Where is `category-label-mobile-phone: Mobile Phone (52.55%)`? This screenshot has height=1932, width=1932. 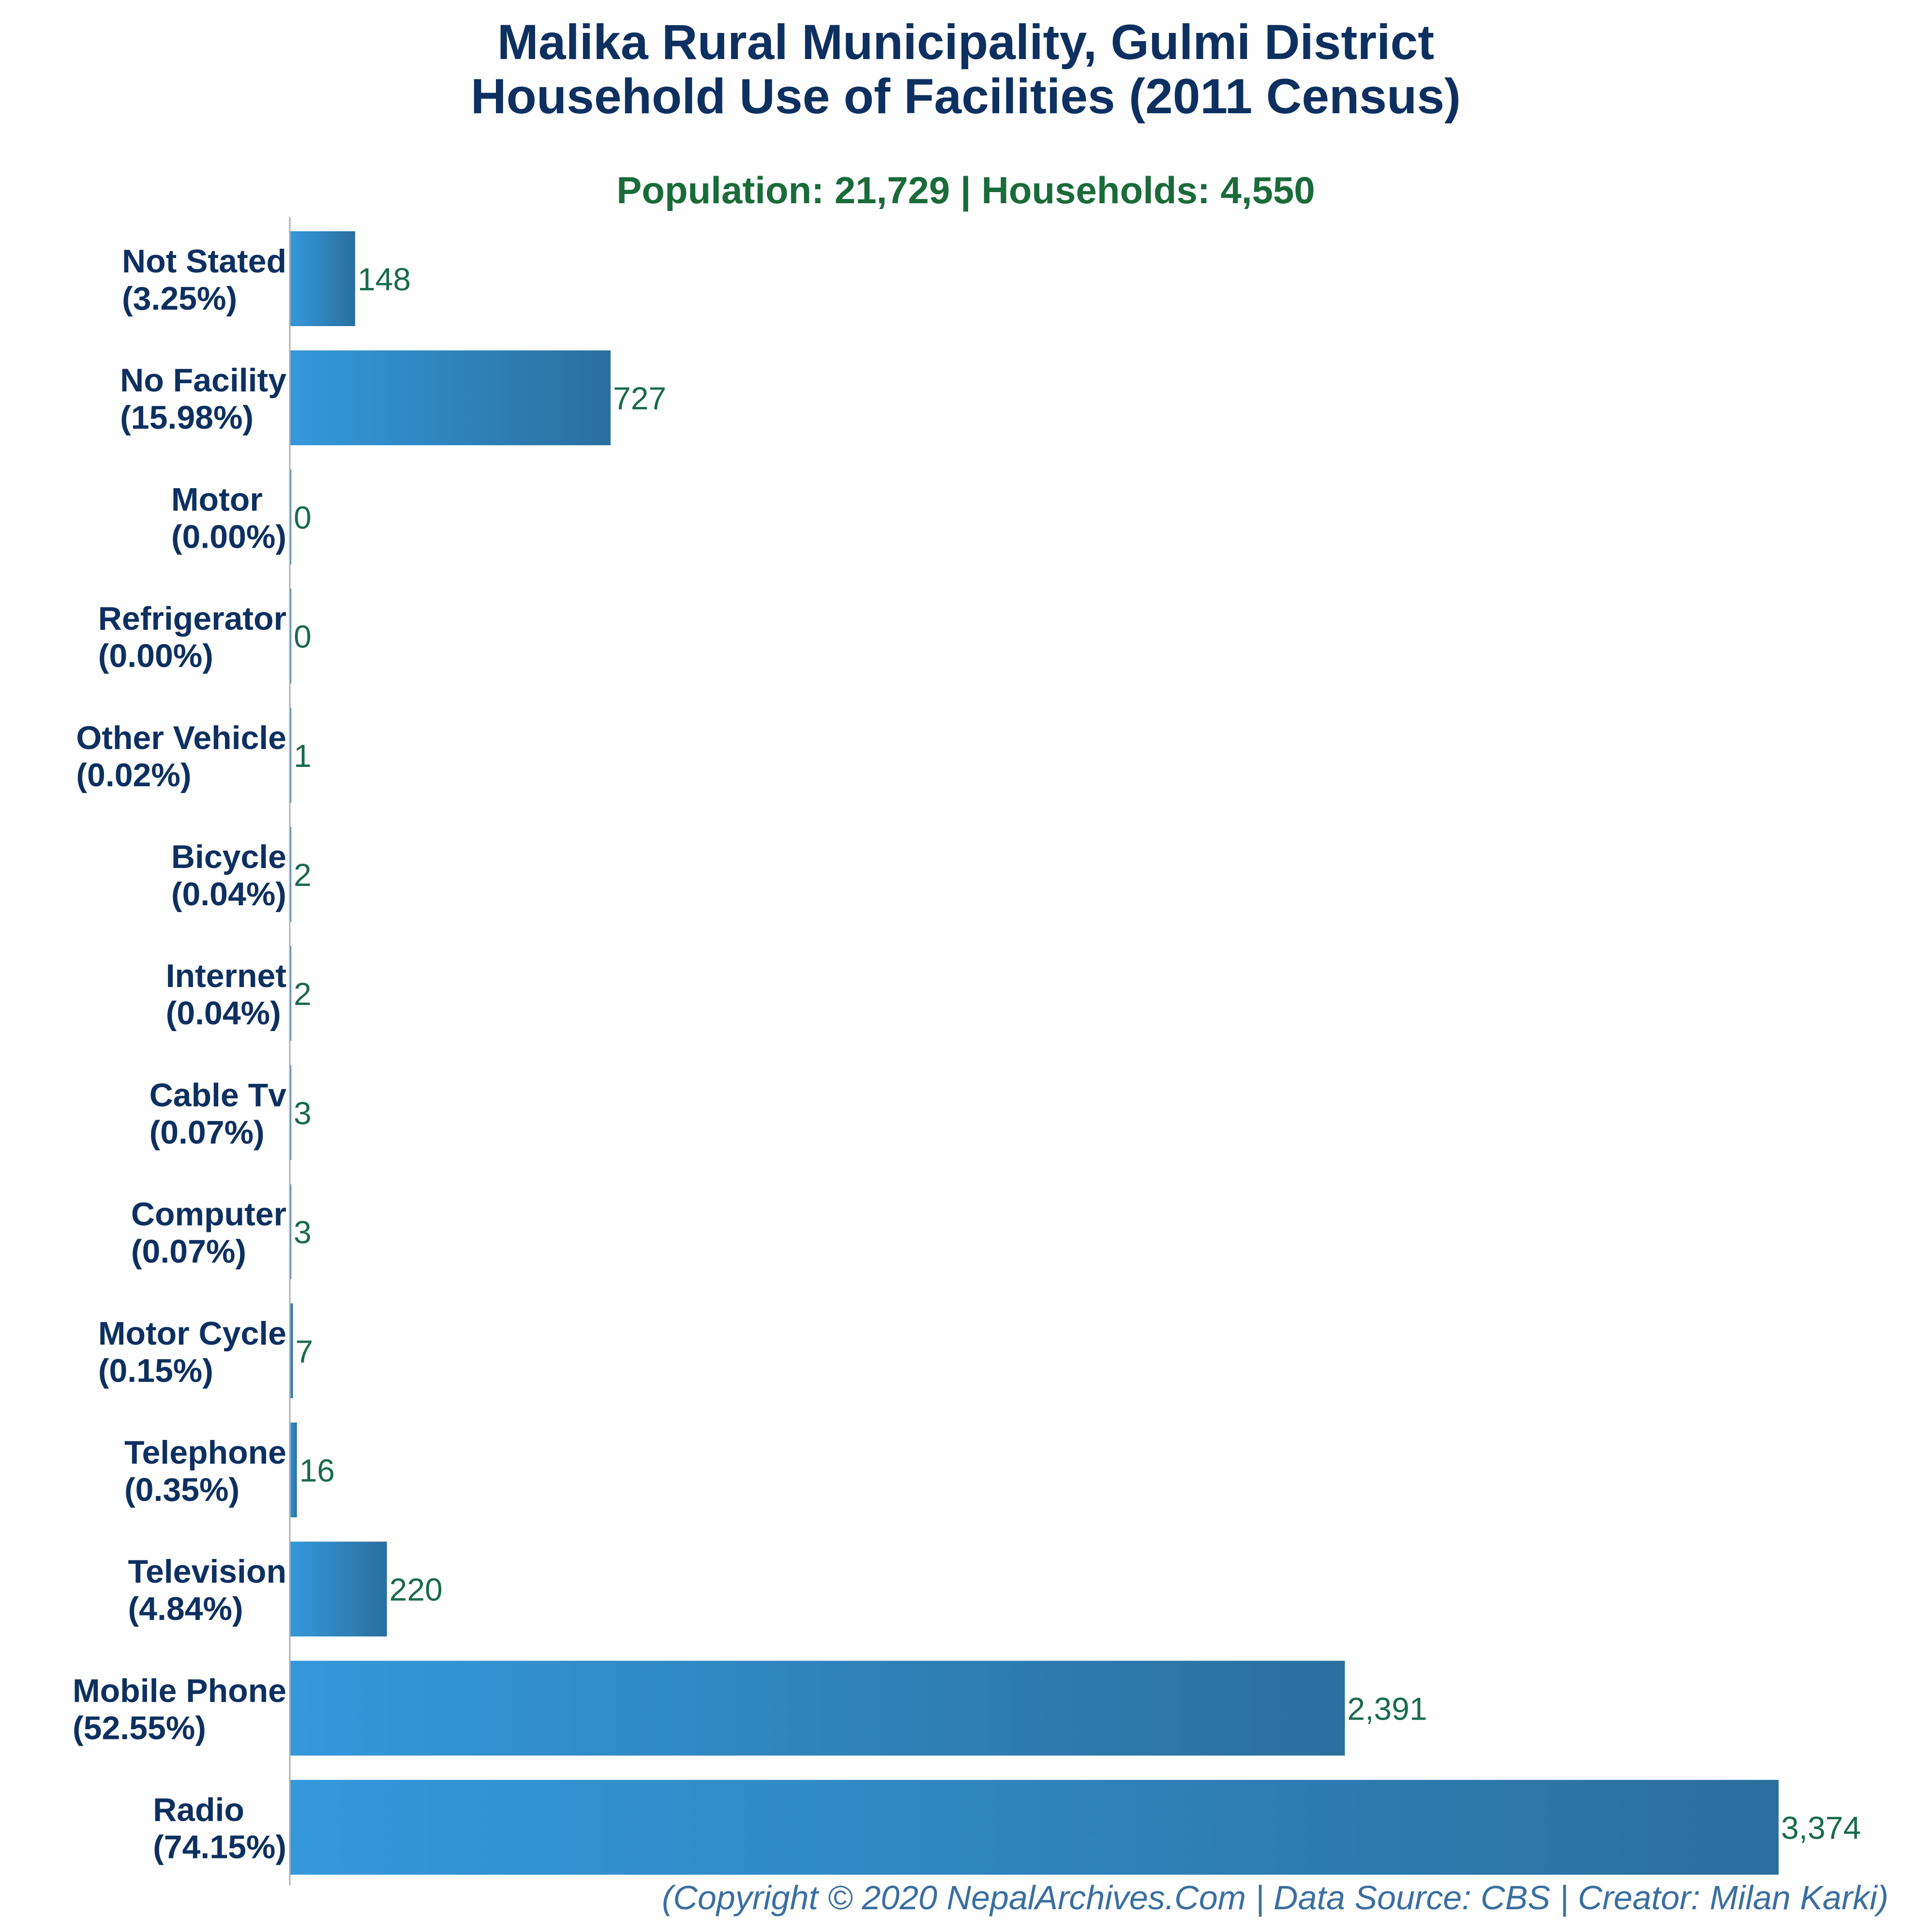
category-label-mobile-phone: Mobile Phone (52.55%) is located at coordinates (179, 1709).